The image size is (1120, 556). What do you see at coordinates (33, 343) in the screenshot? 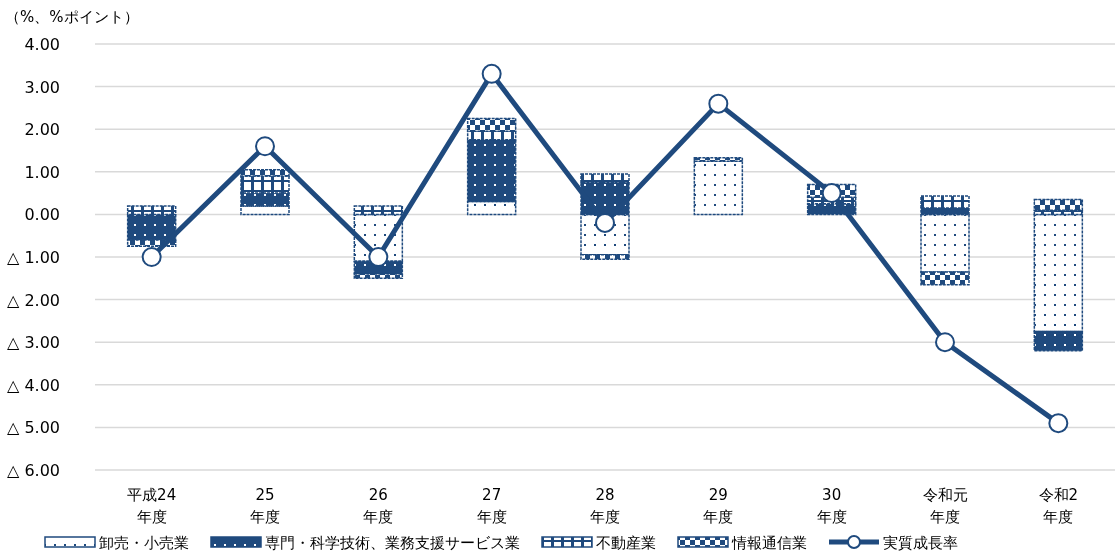
I see `y-tick-label: △ 3.00` at bounding box center [33, 343].